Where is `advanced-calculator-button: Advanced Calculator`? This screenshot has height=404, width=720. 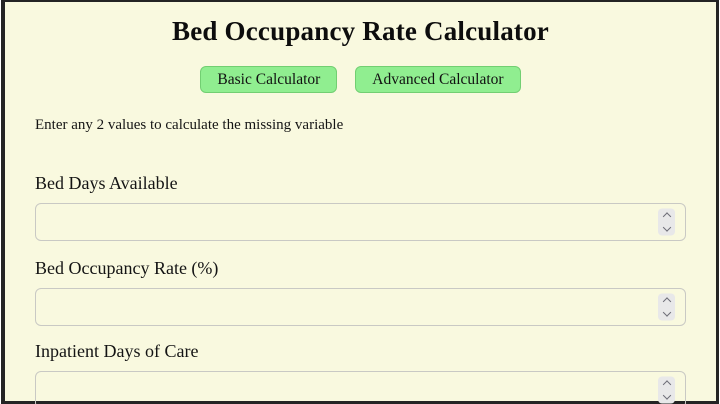
advanced-calculator-button: Advanced Calculator is located at coordinates (438, 79).